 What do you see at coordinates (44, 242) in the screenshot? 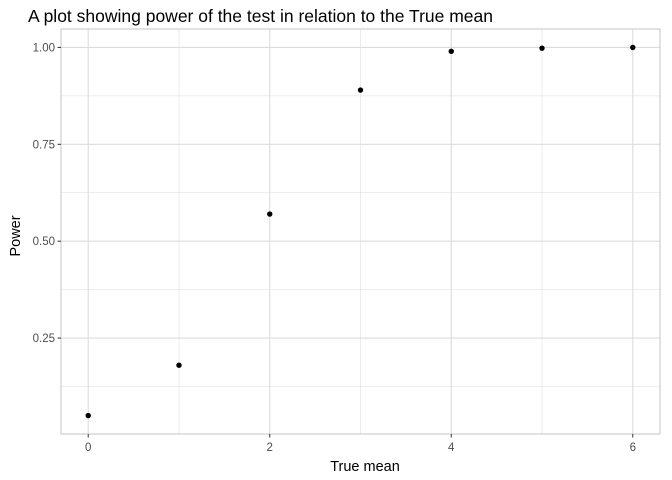
I see `y-tick-label-1: 0.50` at bounding box center [44, 242].